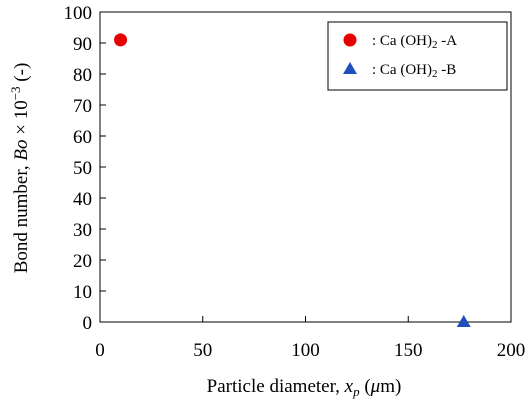 This screenshot has height=405, width=529. What do you see at coordinates (350, 40) in the screenshot?
I see `legend-marker-a` at bounding box center [350, 40].